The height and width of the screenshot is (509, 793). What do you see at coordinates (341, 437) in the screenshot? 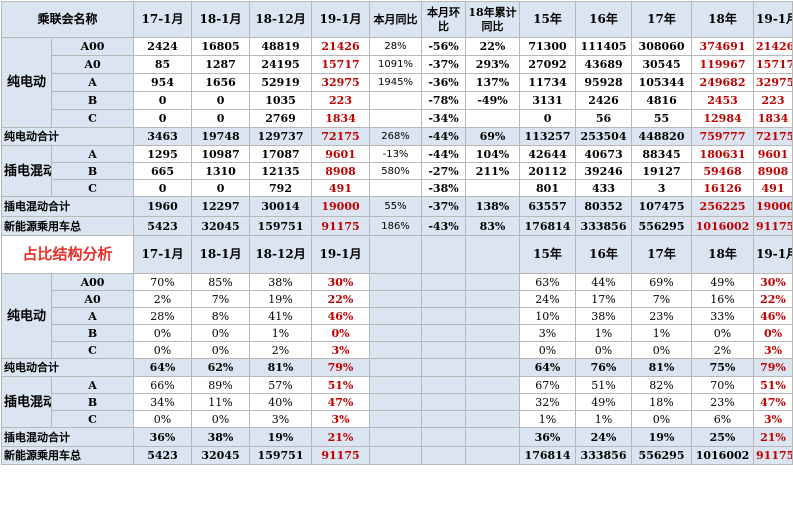
I see `table-cell: 21%` at bounding box center [341, 437].